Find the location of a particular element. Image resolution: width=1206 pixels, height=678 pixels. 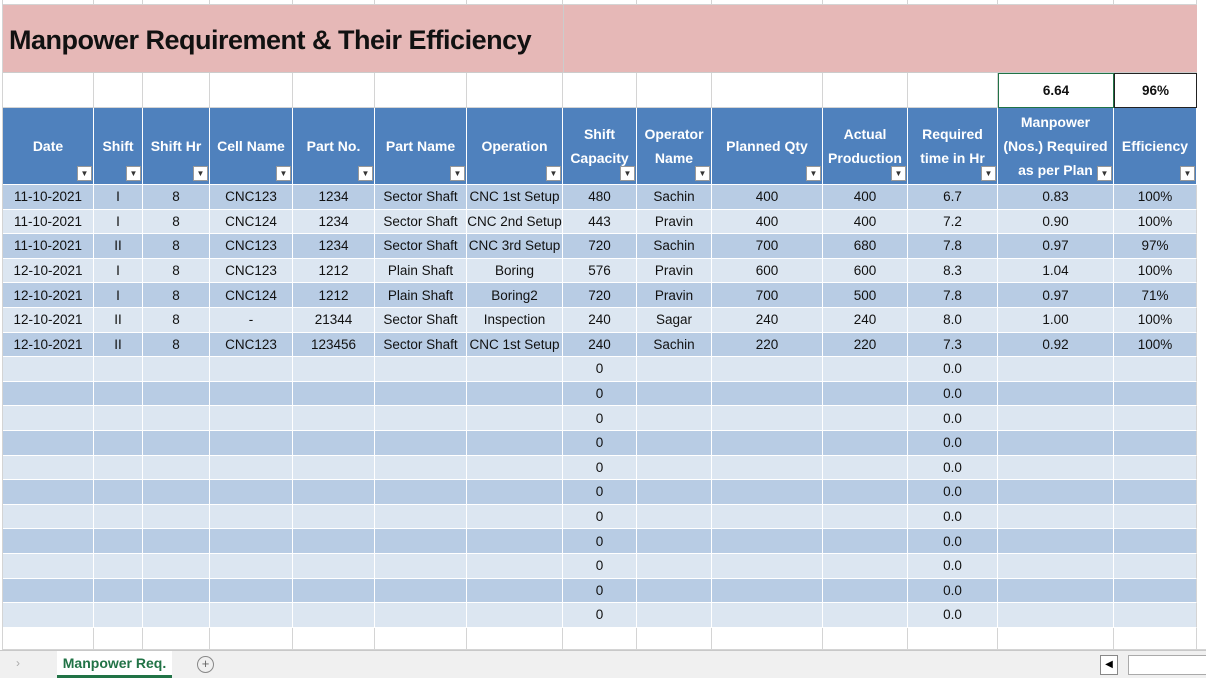

table-cell: 1234 is located at coordinates (334, 246).